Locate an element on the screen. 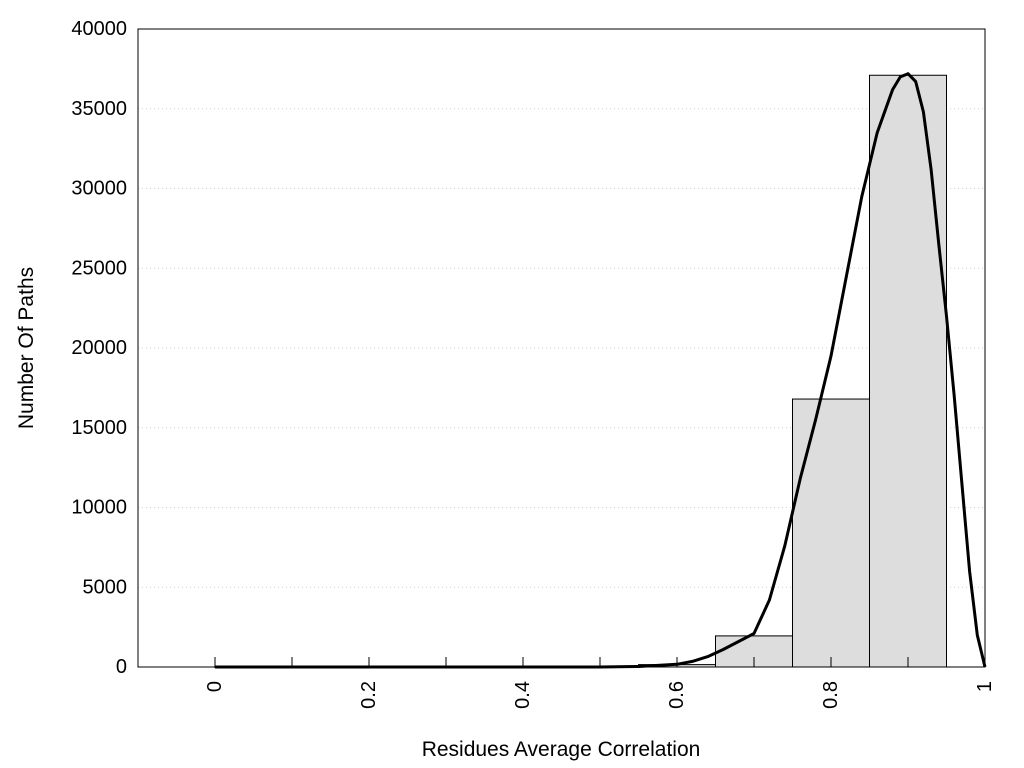 This screenshot has height=768, width=1024. y-tick-label: 40000 is located at coordinates (99, 29).